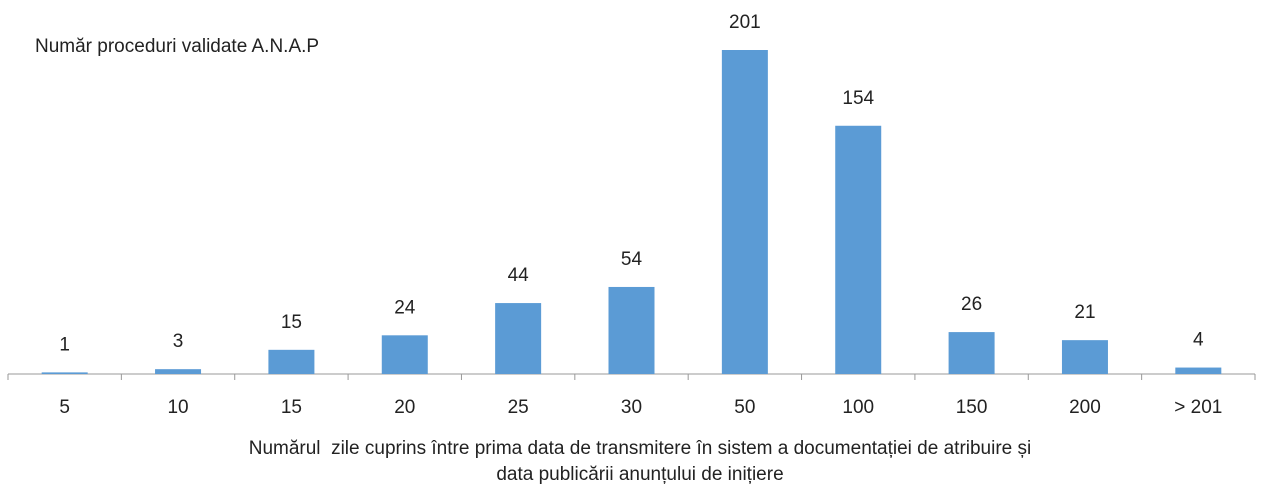 Image resolution: width=1265 pixels, height=496 pixels. Describe the element at coordinates (291, 407) in the screenshot. I see `x-tick-label: 15` at that location.